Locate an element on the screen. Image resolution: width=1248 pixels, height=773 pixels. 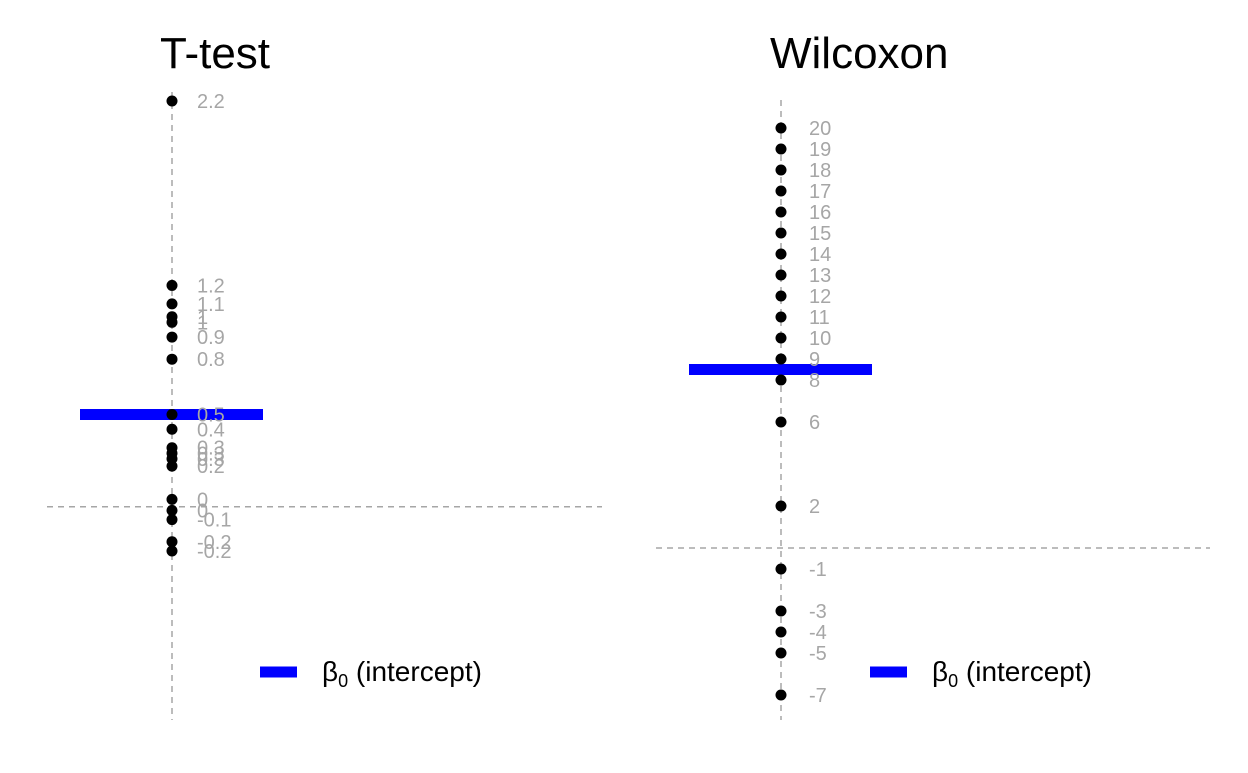
data-label: 0.4 is located at coordinates (211, 430).